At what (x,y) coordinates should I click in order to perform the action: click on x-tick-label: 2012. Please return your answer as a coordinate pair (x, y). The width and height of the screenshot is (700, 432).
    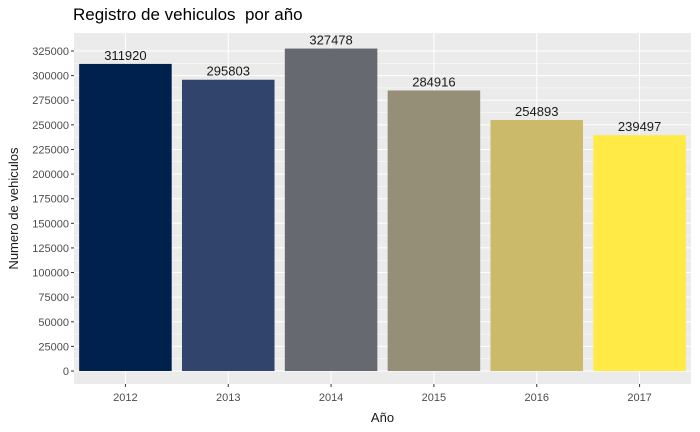
    Looking at the image, I should click on (125, 398).